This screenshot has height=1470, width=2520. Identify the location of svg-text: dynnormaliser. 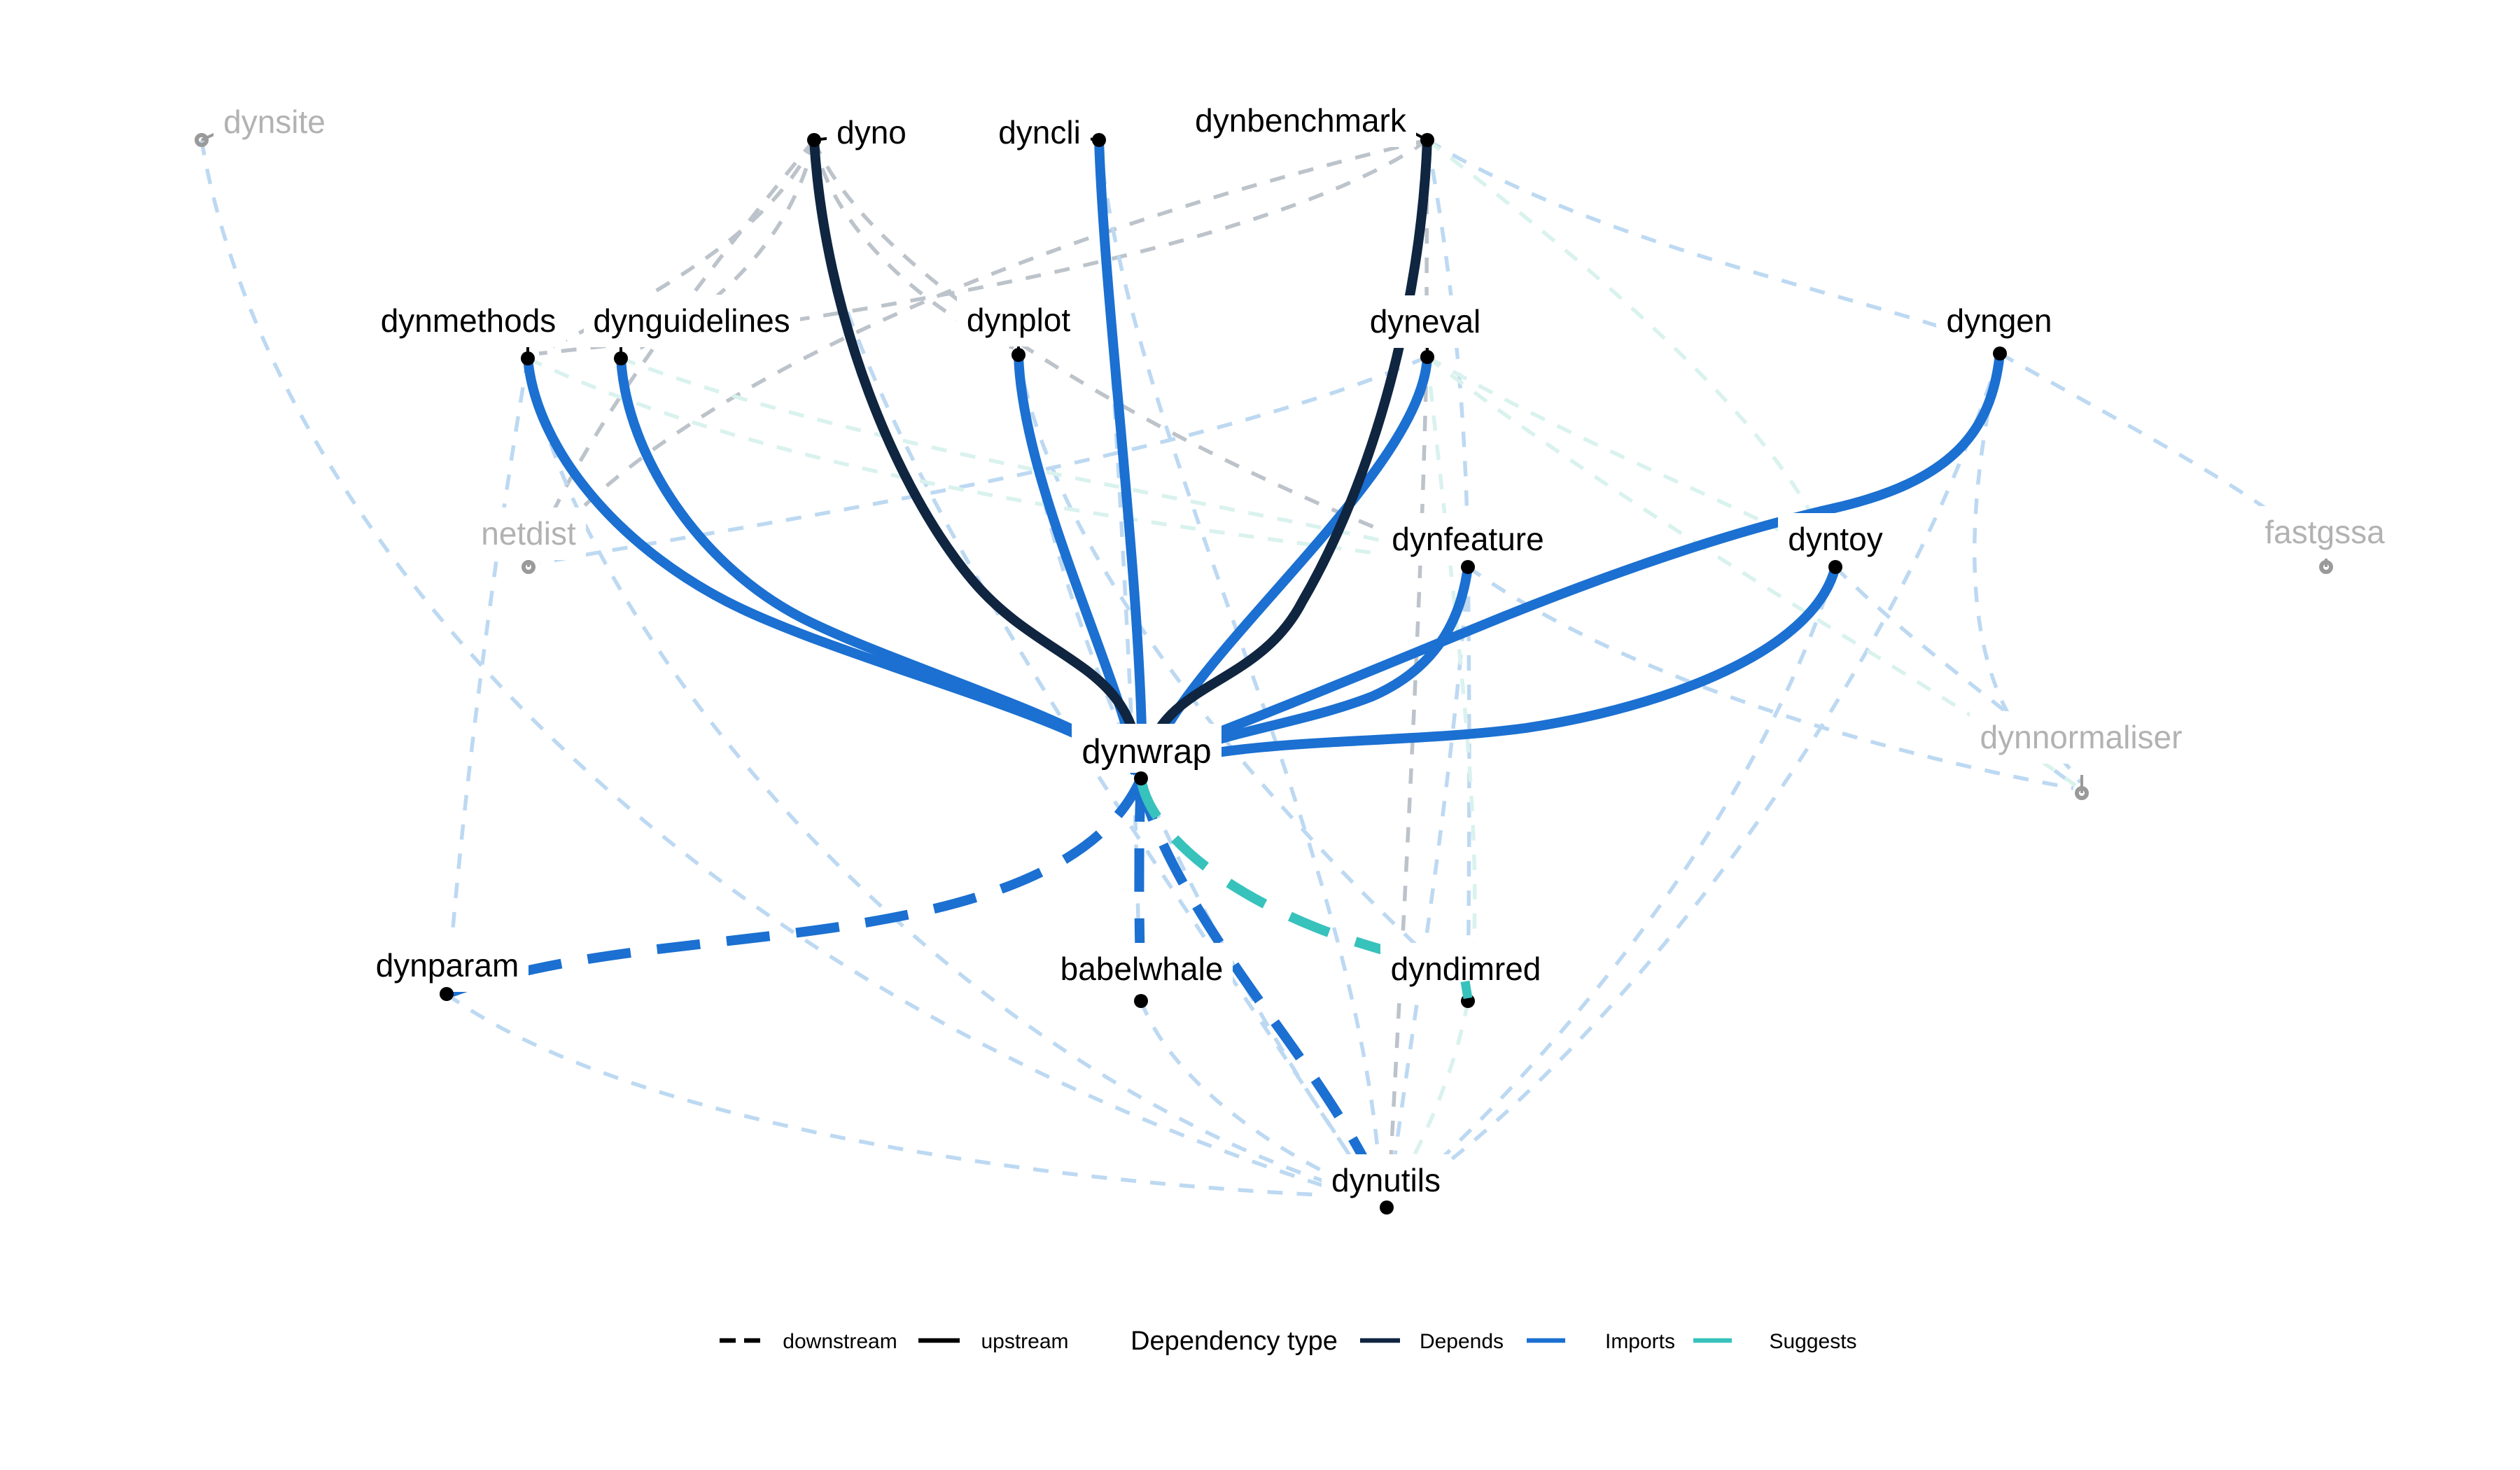
(2081, 737).